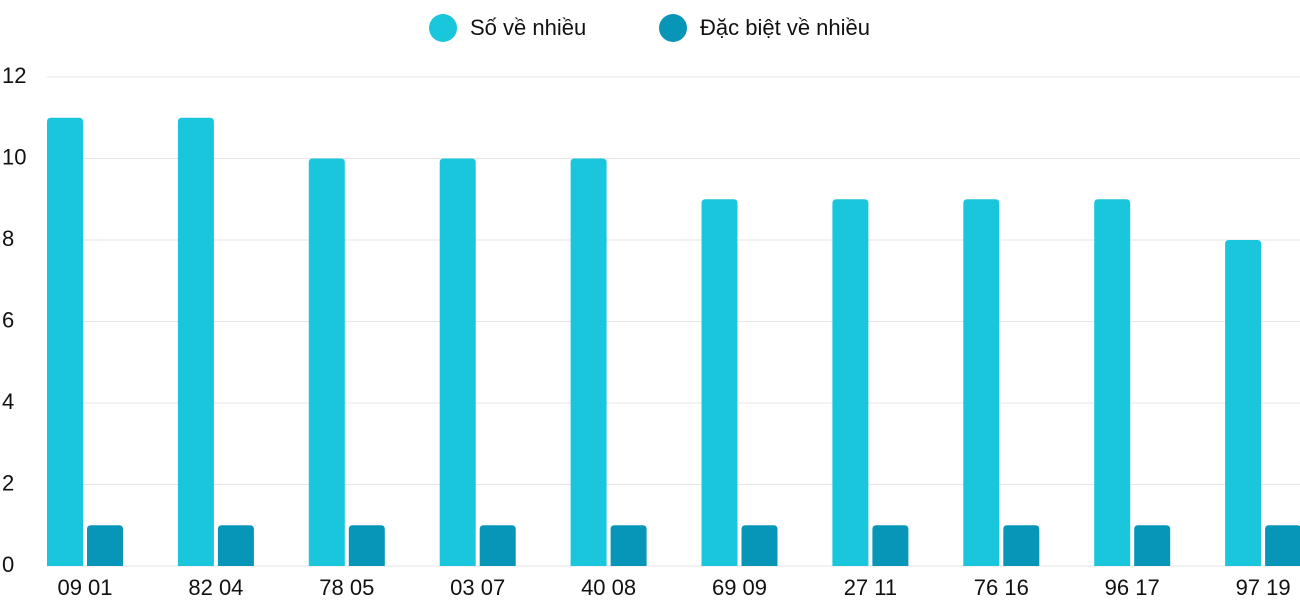  I want to click on legend-label: Số về nhiều, so click(528, 27).